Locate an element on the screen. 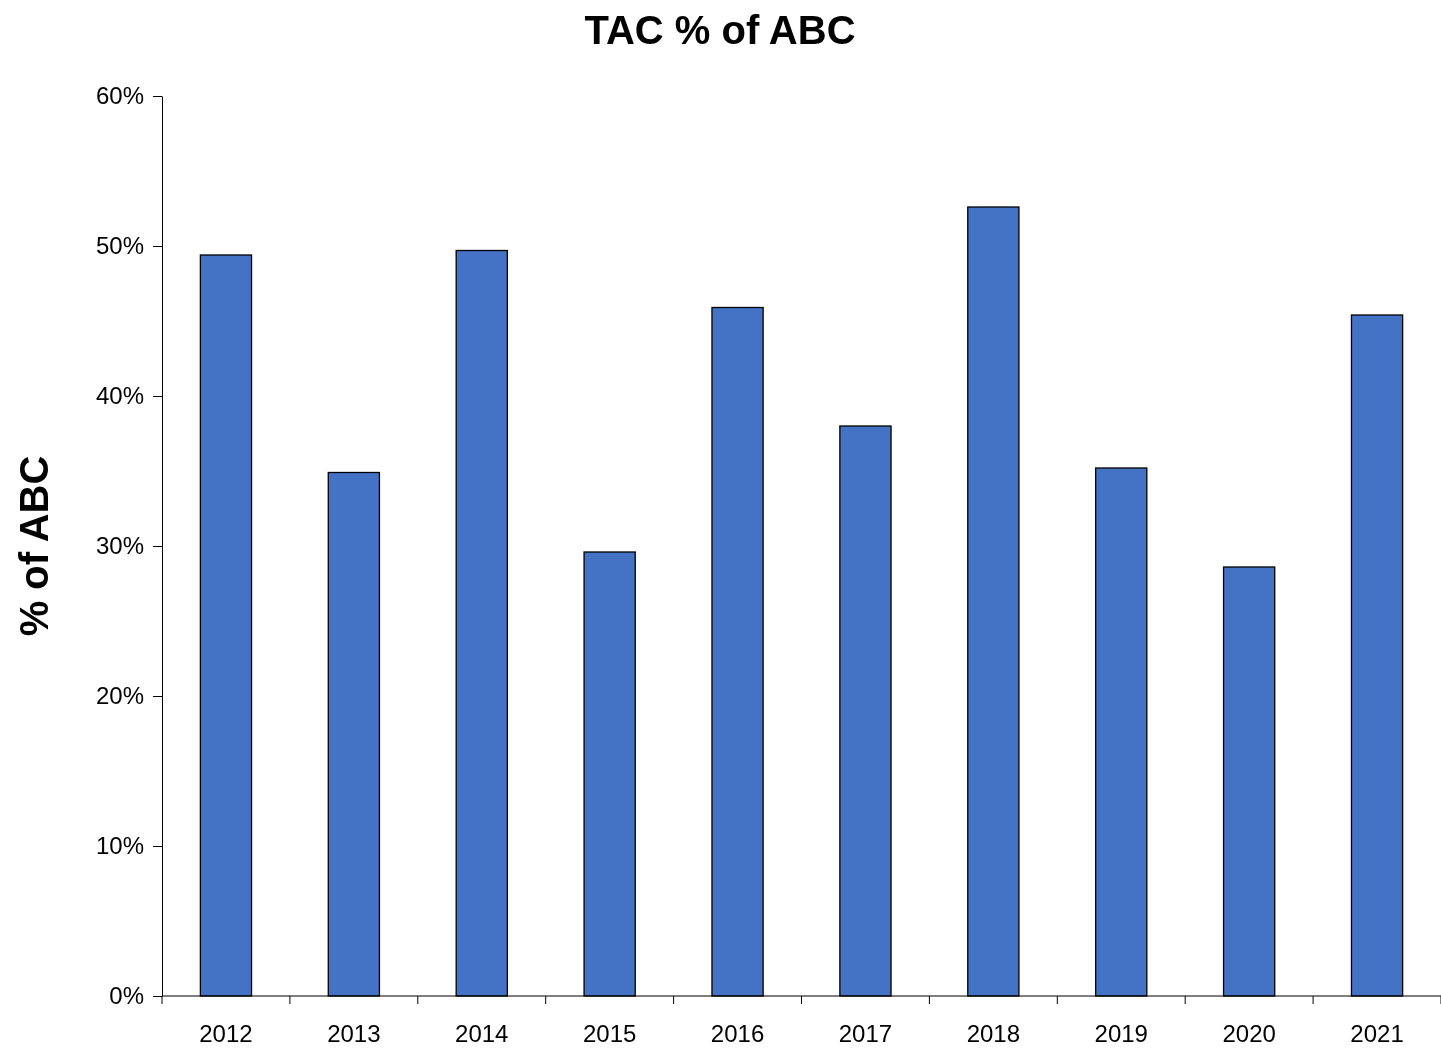 This screenshot has height=1048, width=1441. x-tick-label: 2019 is located at coordinates (1121, 1033).